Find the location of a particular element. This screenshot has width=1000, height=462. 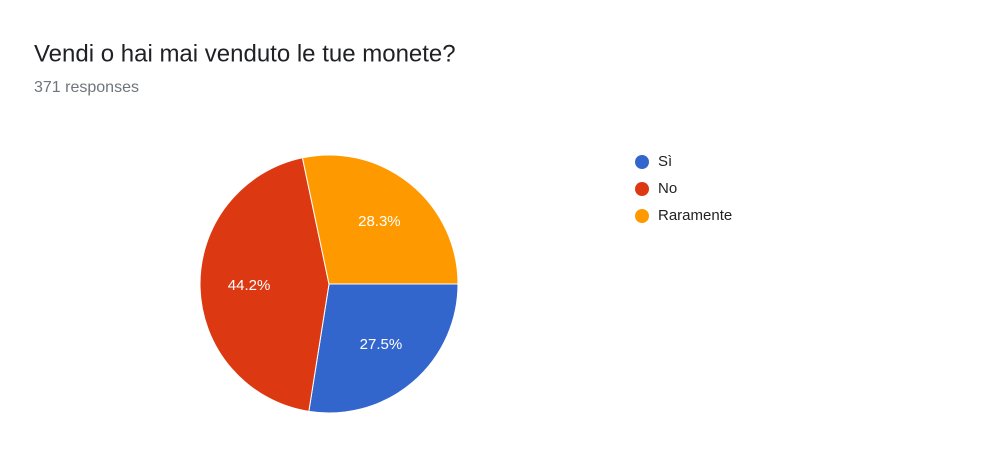

chart-title: Vendi o hai mai venduto le tue monete? is located at coordinates (245, 53).